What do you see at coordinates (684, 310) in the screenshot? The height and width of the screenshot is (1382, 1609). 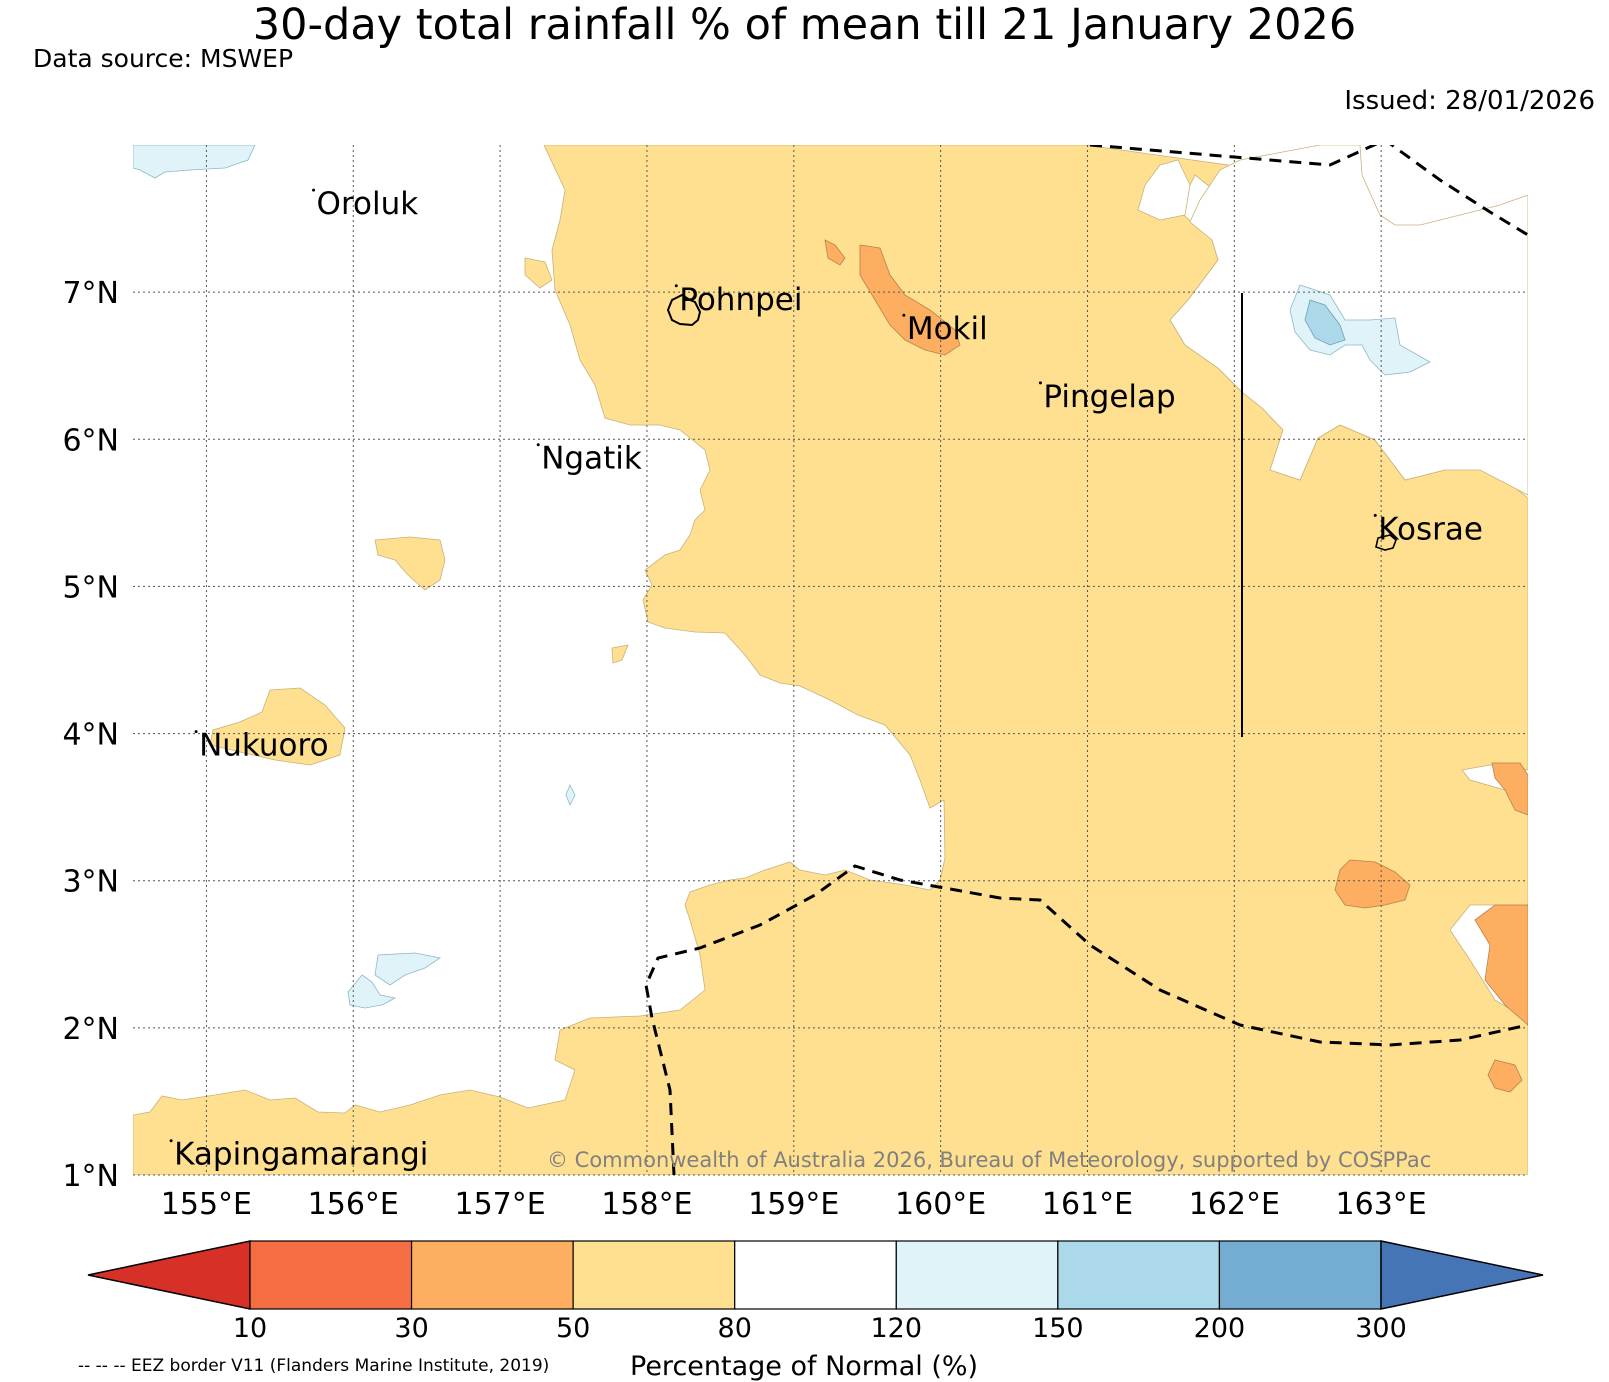 I see `pohnpei-island-outline` at bounding box center [684, 310].